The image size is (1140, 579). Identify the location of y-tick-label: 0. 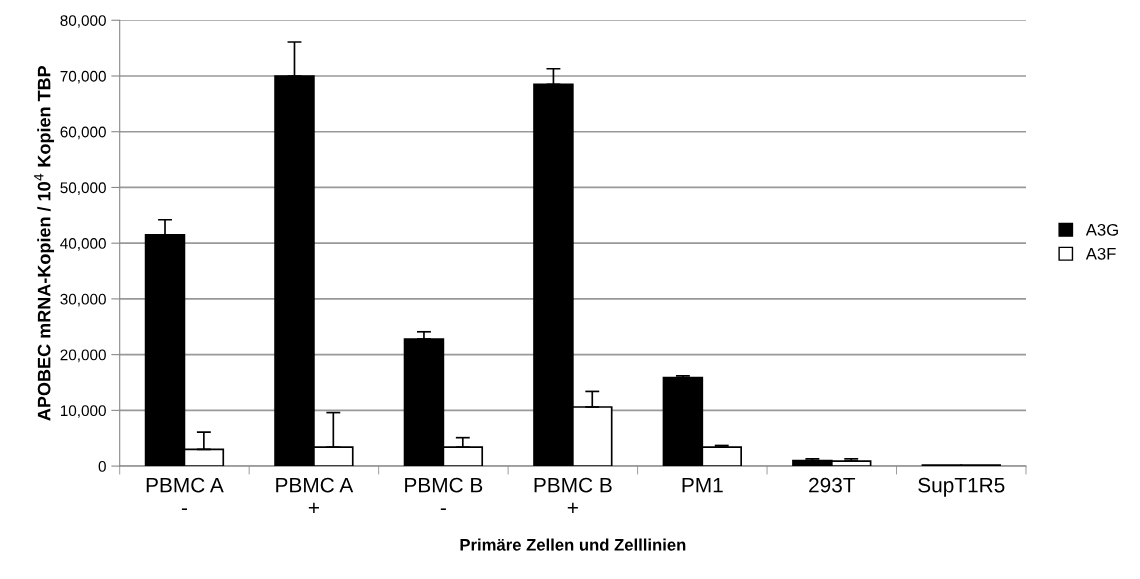
(102, 466).